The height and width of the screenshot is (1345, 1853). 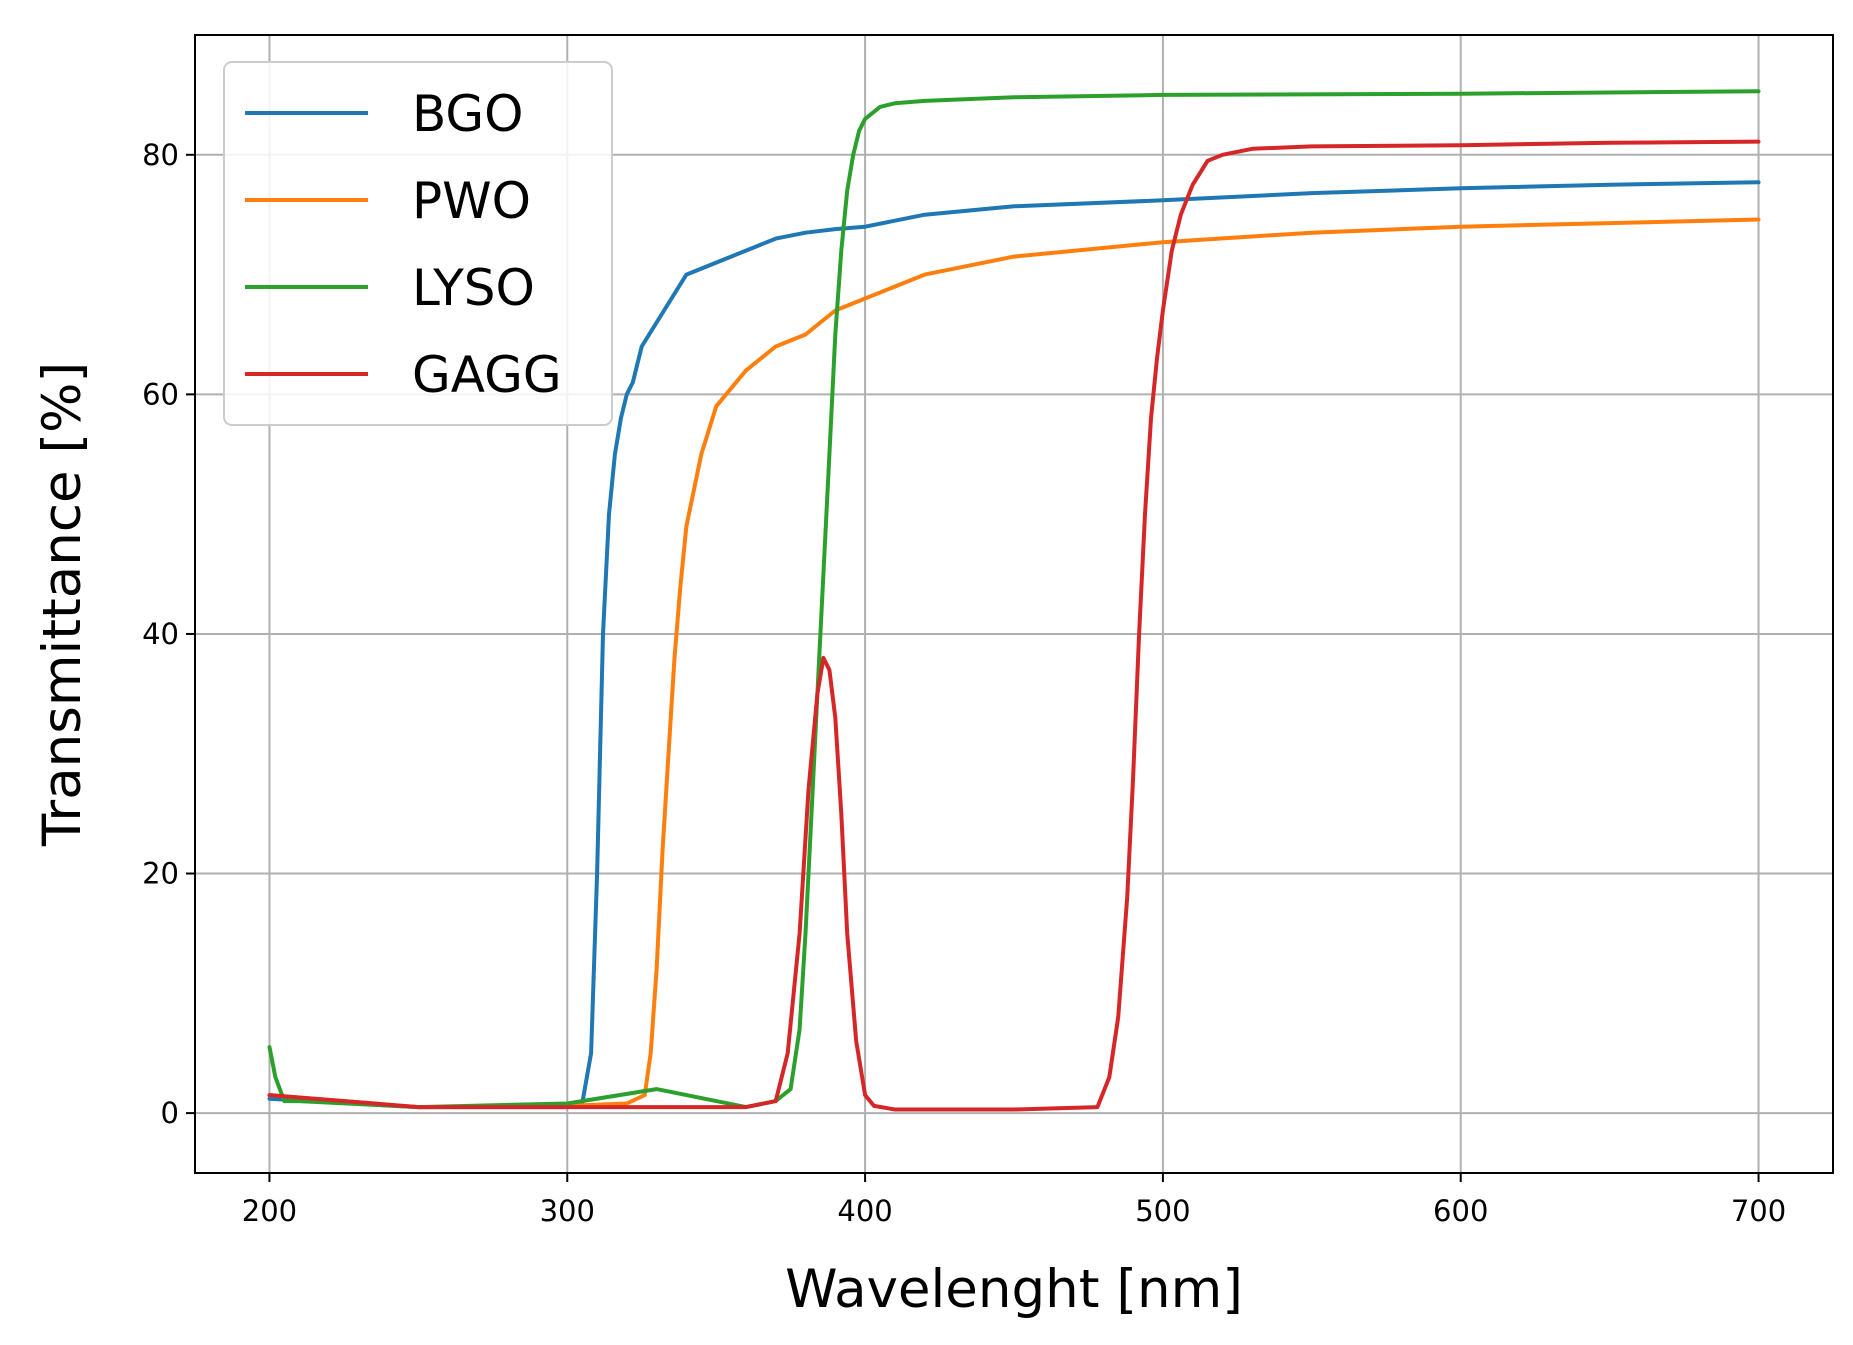 I want to click on legend-label-lyso: LYSO, so click(x=473, y=288).